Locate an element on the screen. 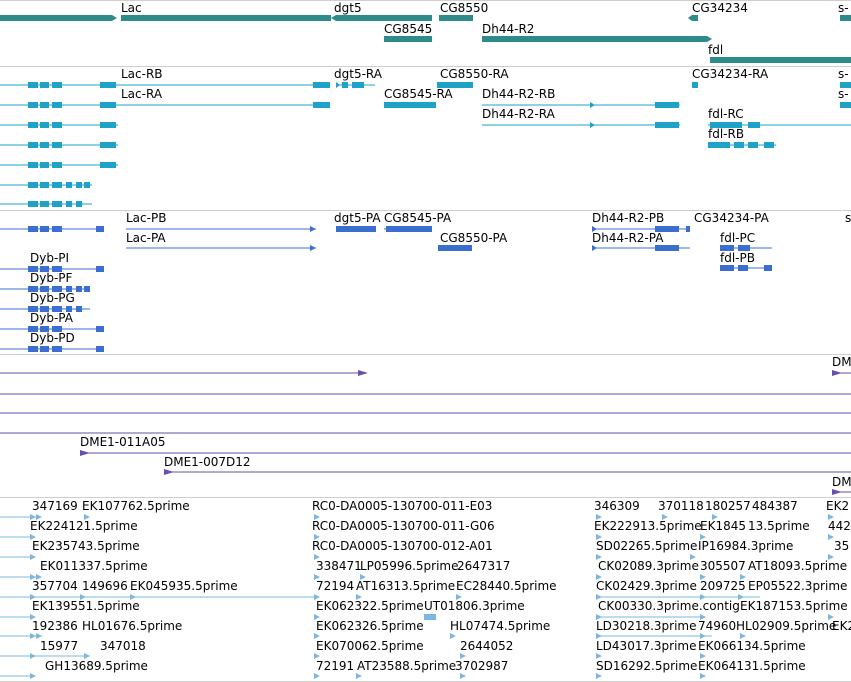 The width and height of the screenshot is (851, 682). protein-label-lac-pb: Lac-PB is located at coordinates (146, 218).